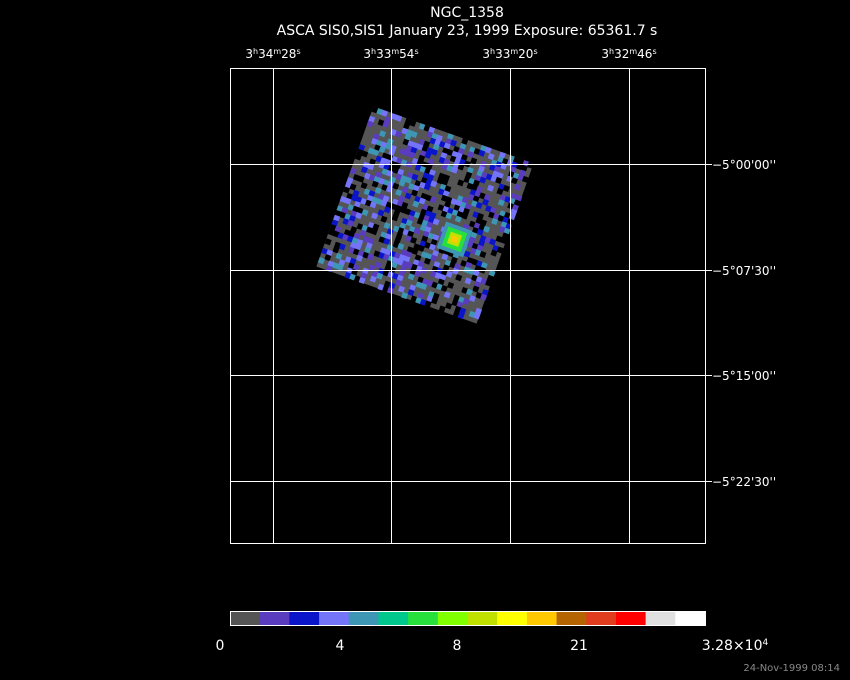 This screenshot has height=680, width=850. What do you see at coordinates (744, 271) in the screenshot?
I see `dec-label: −5°07'30''` at bounding box center [744, 271].